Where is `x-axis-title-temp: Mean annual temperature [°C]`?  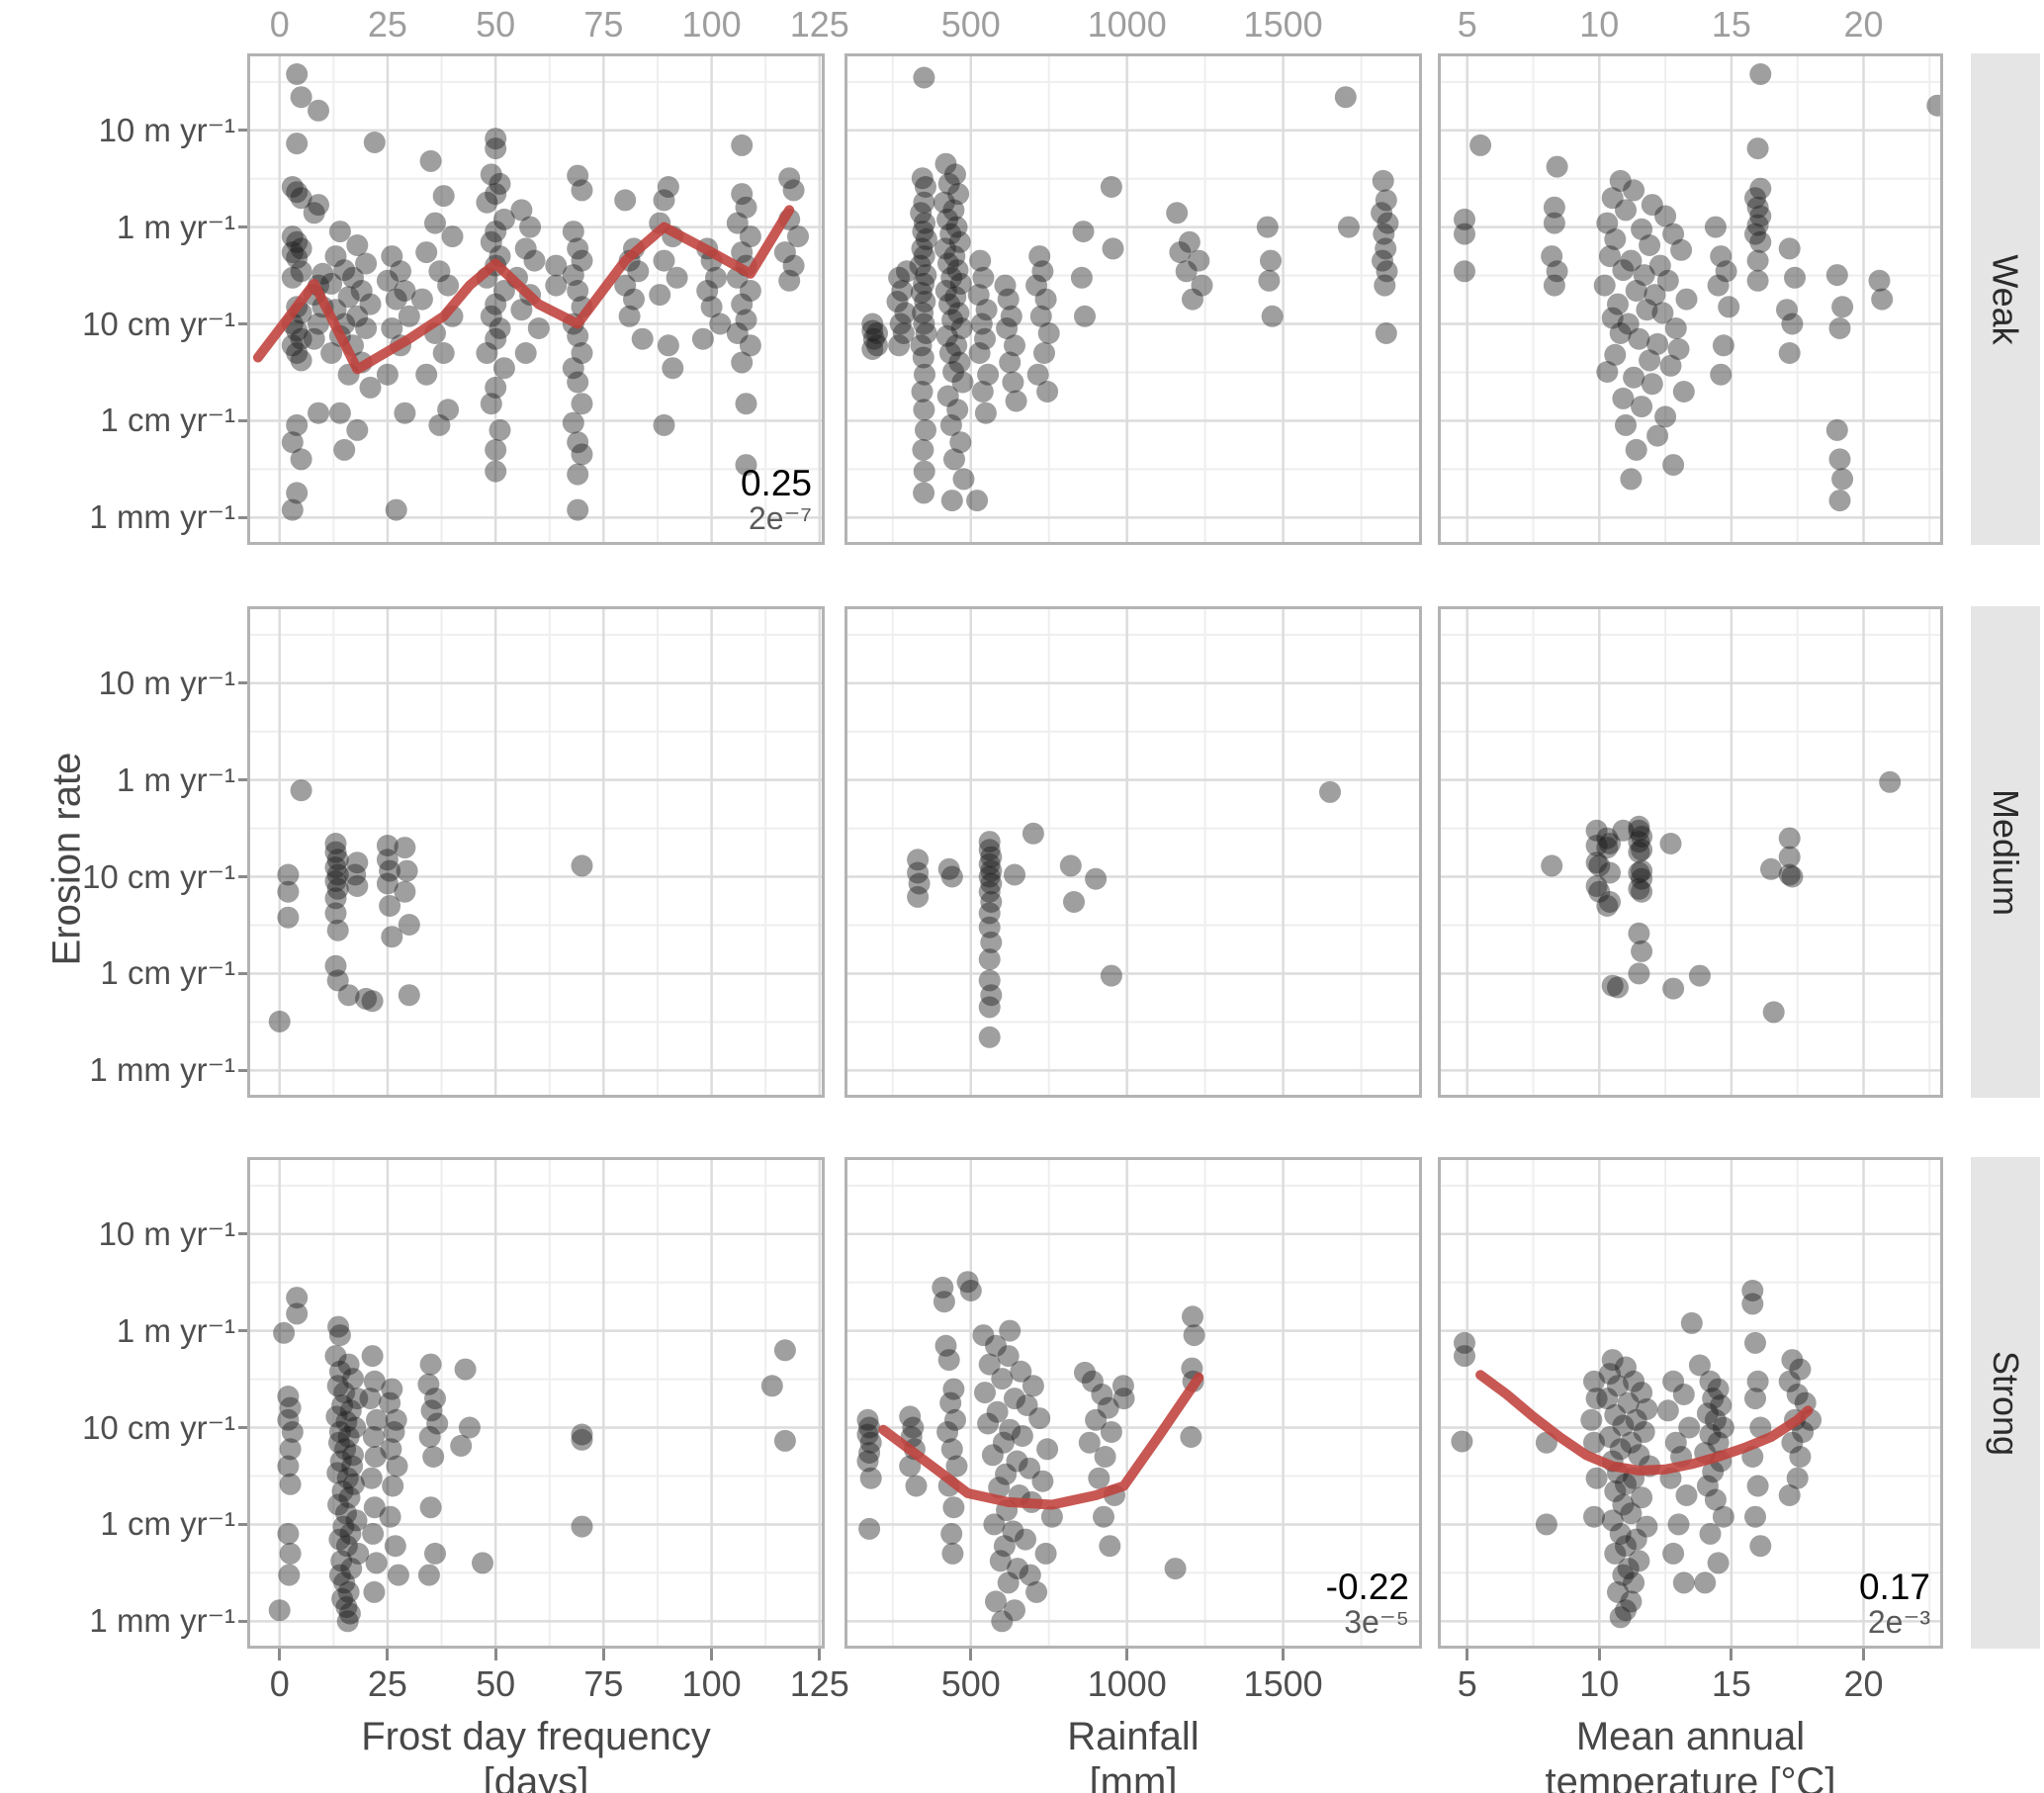
x-axis-title-temp: Mean annual temperature [°C] is located at coordinates (1690, 1754).